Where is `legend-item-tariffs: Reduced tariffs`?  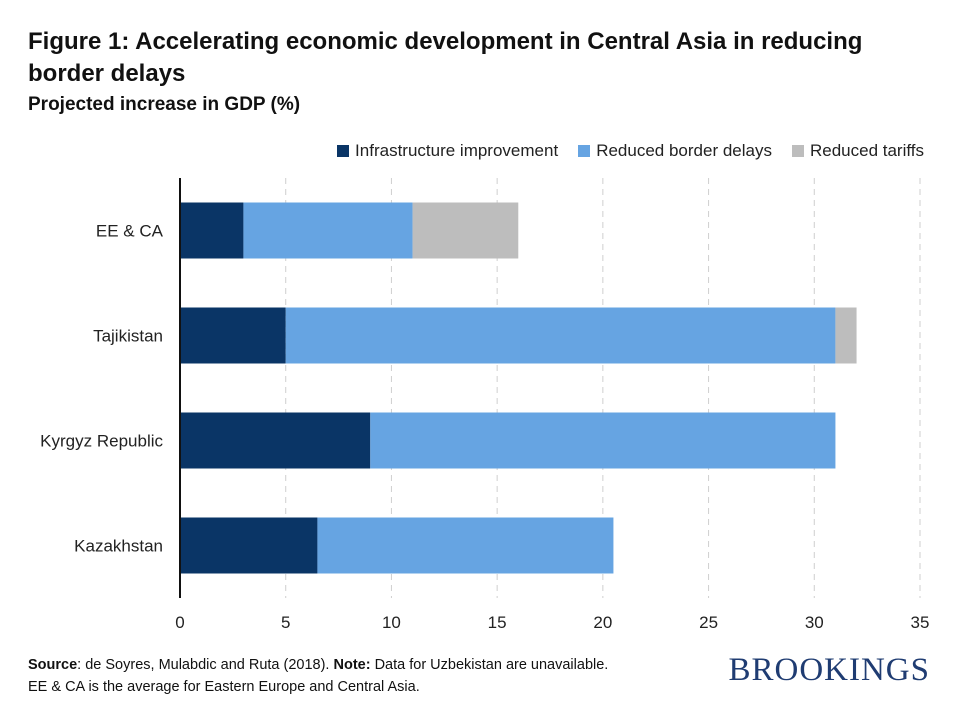 legend-item-tariffs: Reduced tariffs is located at coordinates (857, 151).